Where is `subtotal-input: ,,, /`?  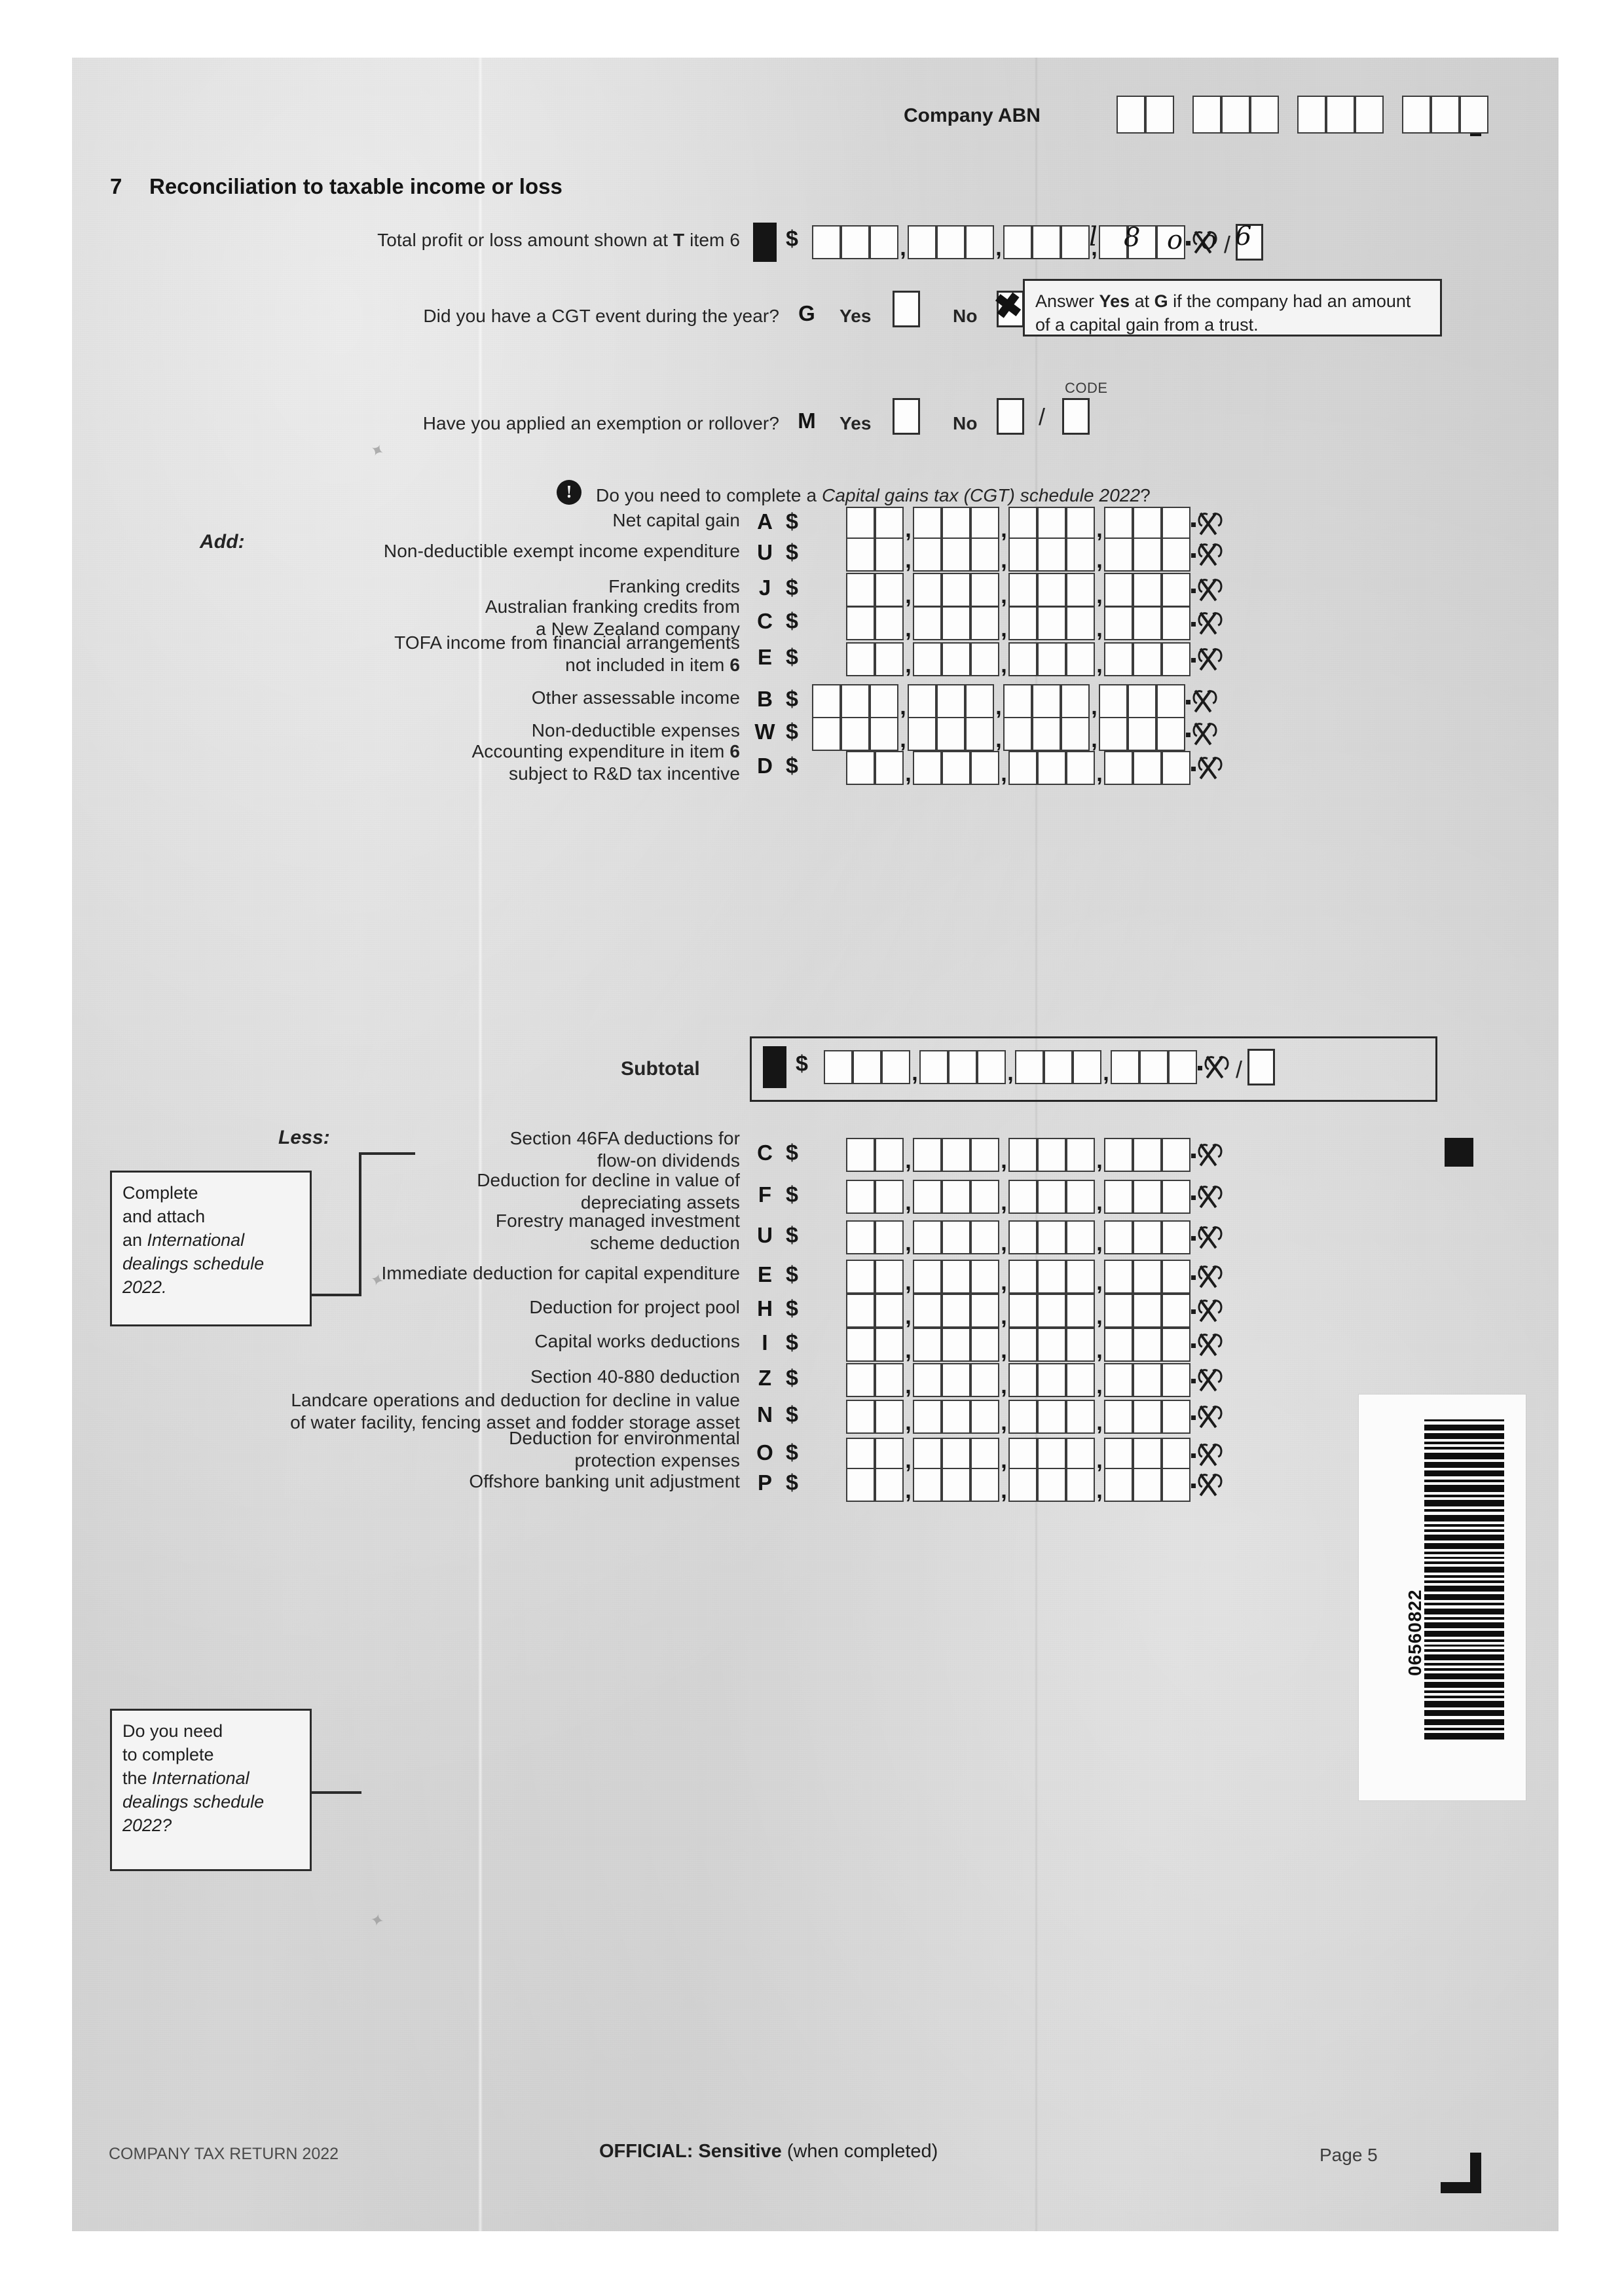
subtotal-input: ,,, / is located at coordinates (1050, 1067).